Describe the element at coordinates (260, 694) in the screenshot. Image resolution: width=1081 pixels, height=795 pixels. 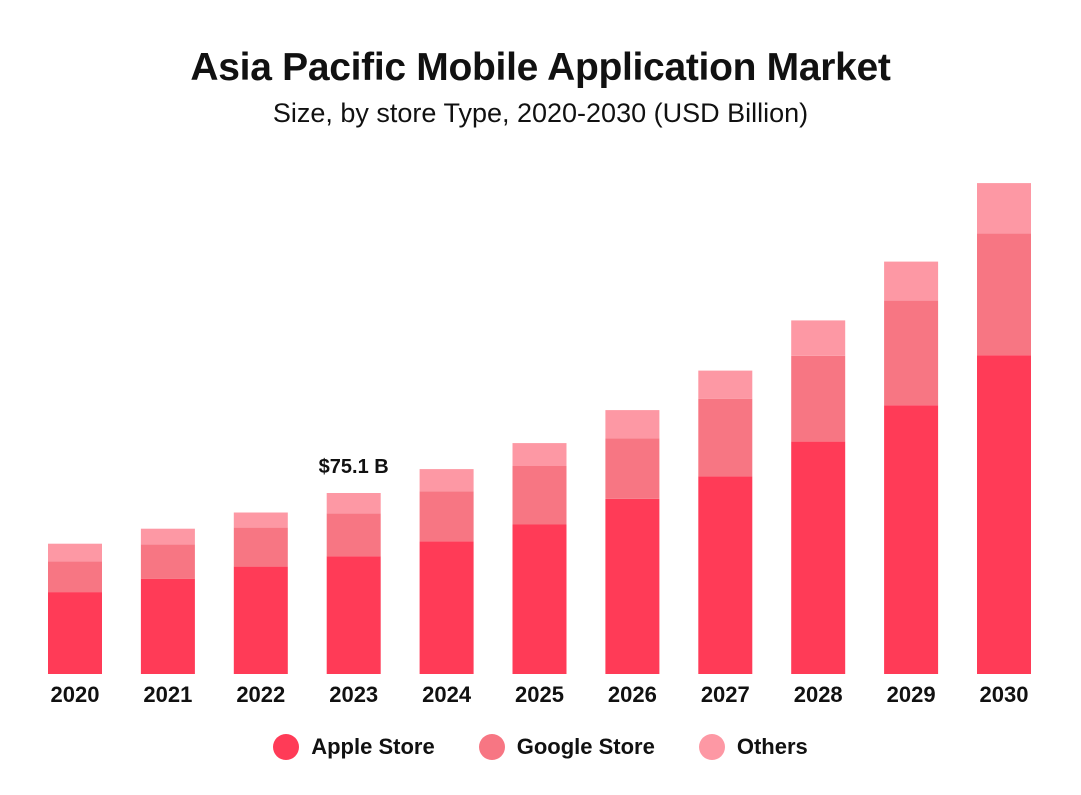
I see `x-tick-label-2022: 2022` at that location.